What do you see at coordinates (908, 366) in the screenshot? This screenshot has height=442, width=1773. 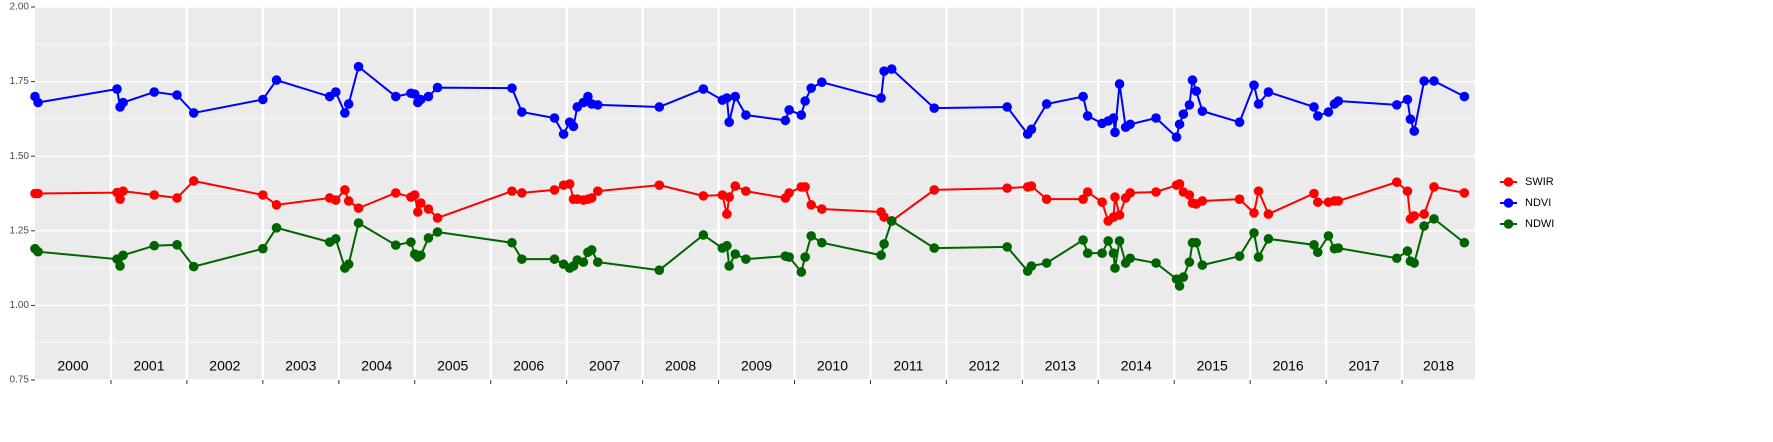 I see `year-label: 2011` at bounding box center [908, 366].